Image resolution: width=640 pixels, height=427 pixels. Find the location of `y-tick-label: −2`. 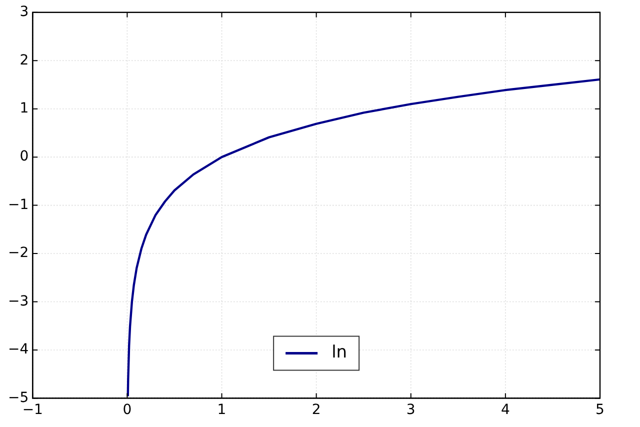

y-tick-label: −2 is located at coordinates (18, 253).